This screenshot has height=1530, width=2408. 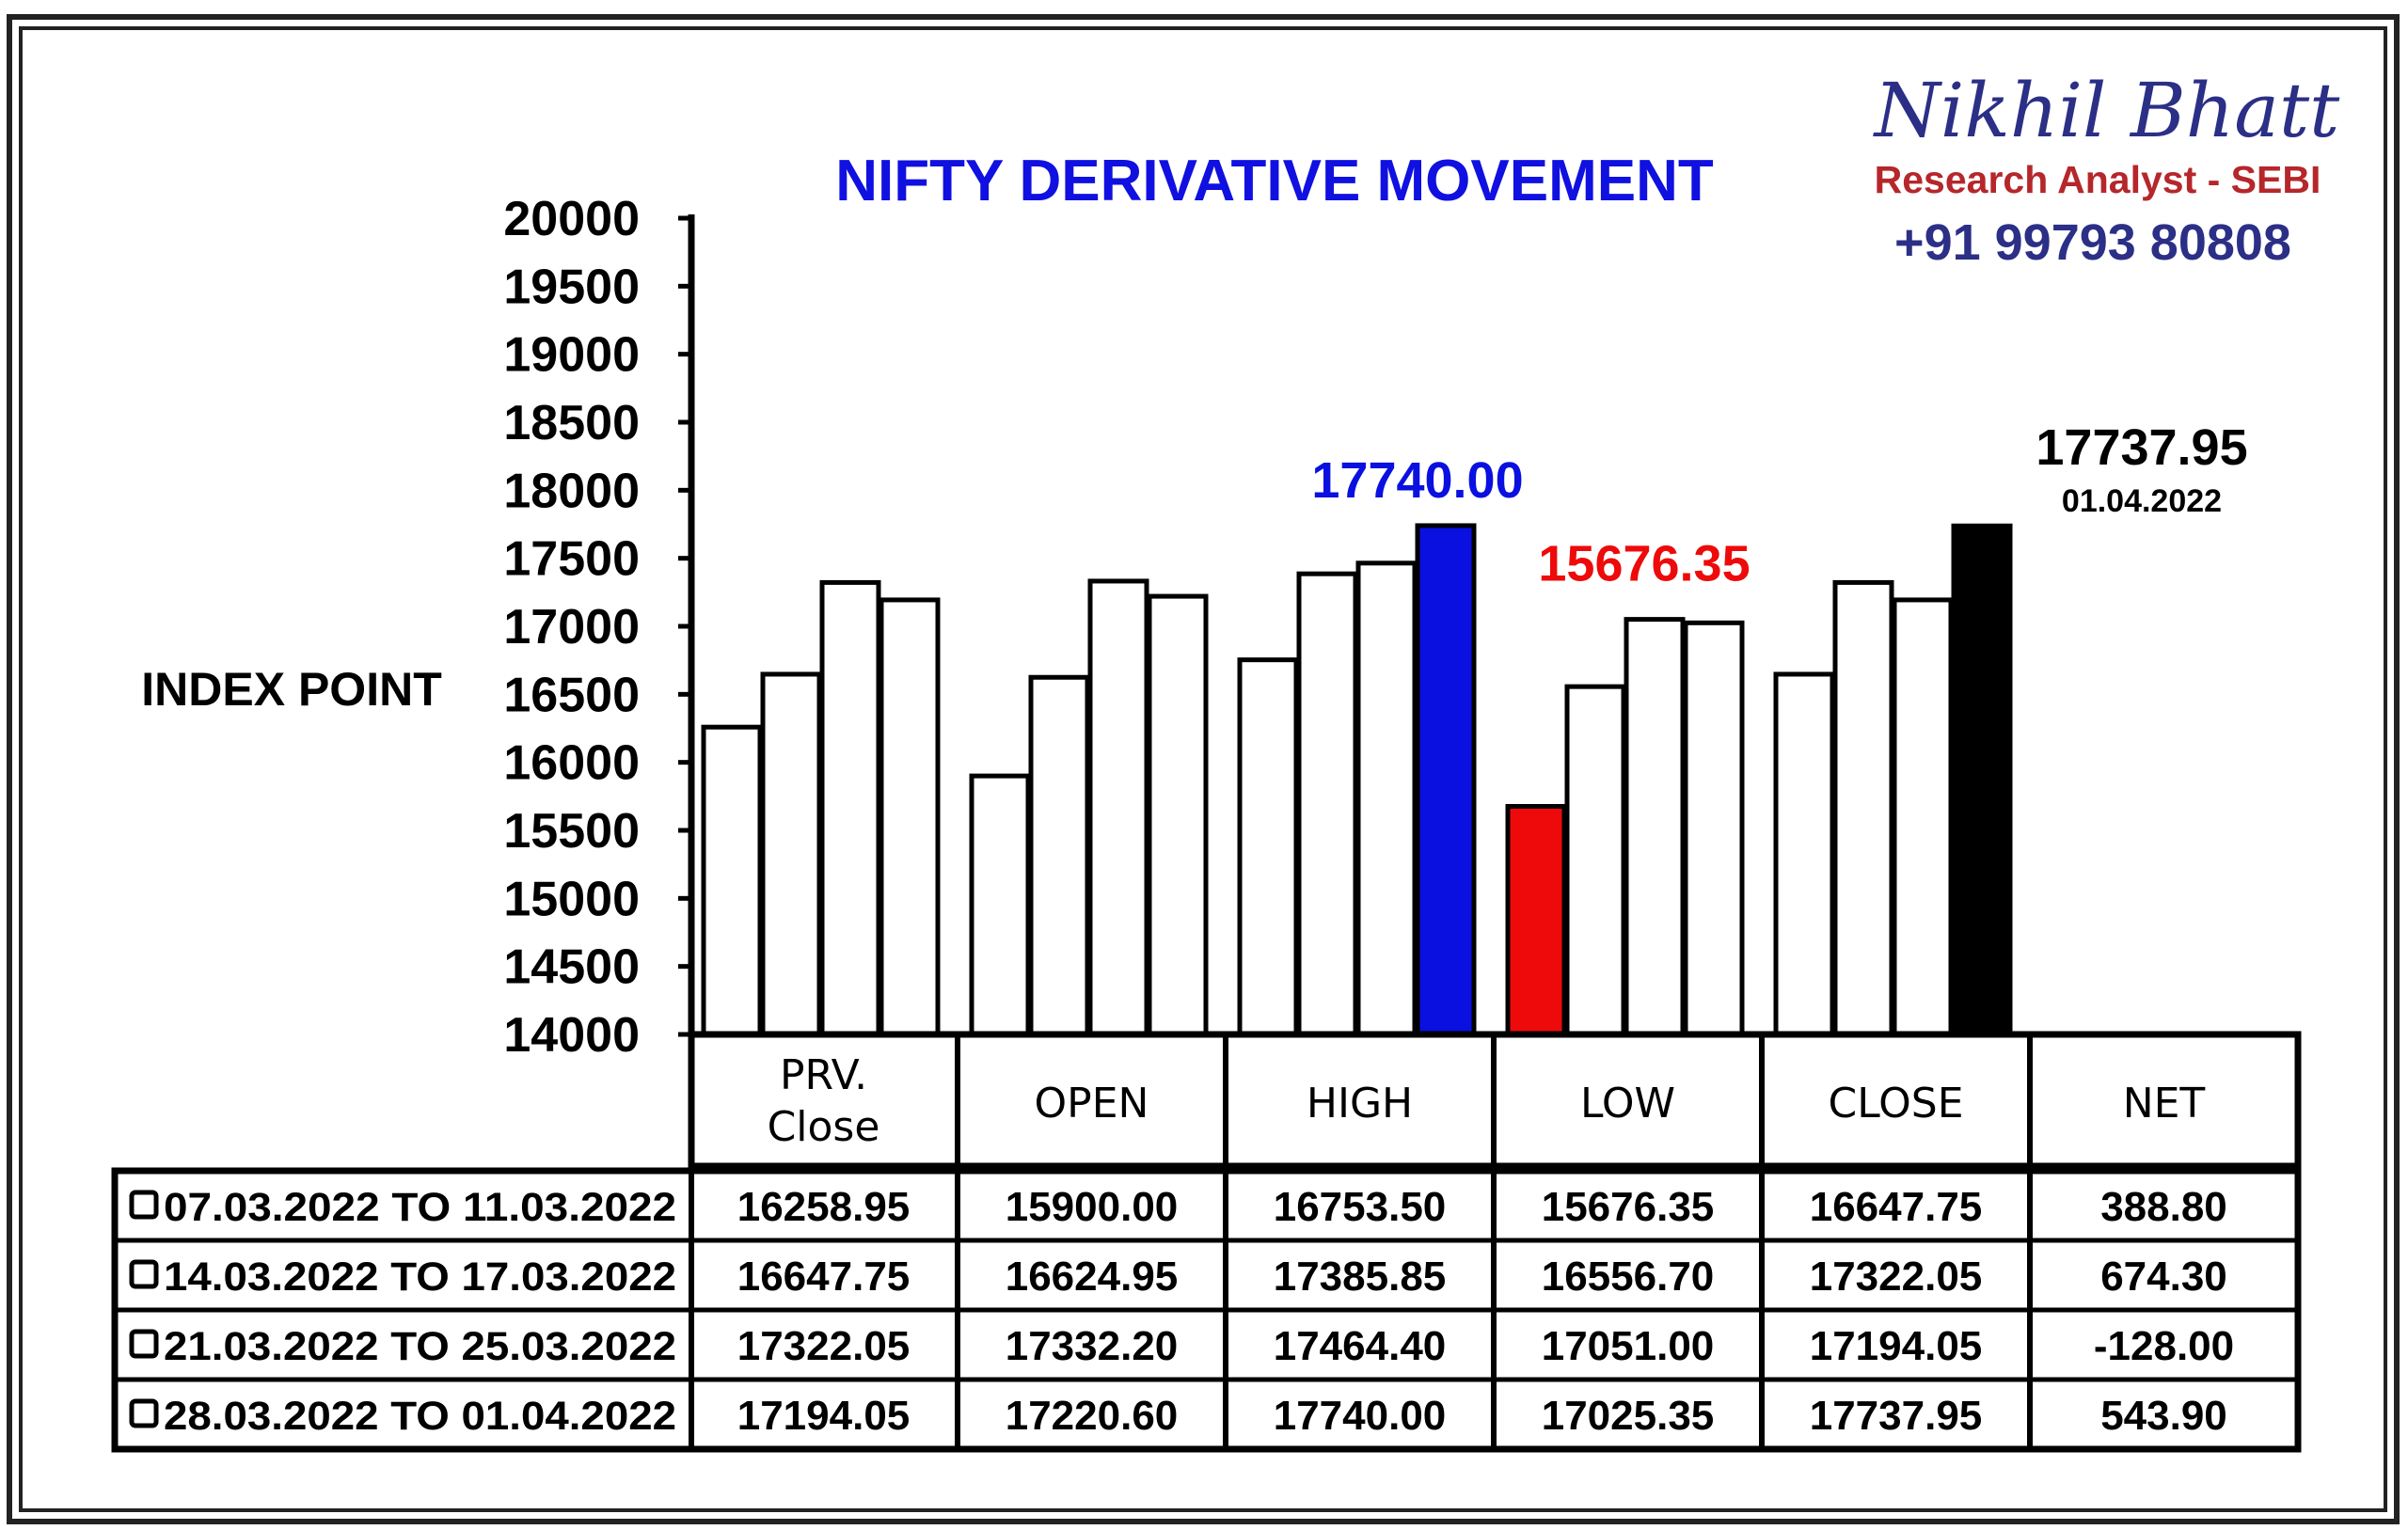 I want to click on table-row-label: 28.03.2022 TO 01.04.2022, so click(x=420, y=1416).